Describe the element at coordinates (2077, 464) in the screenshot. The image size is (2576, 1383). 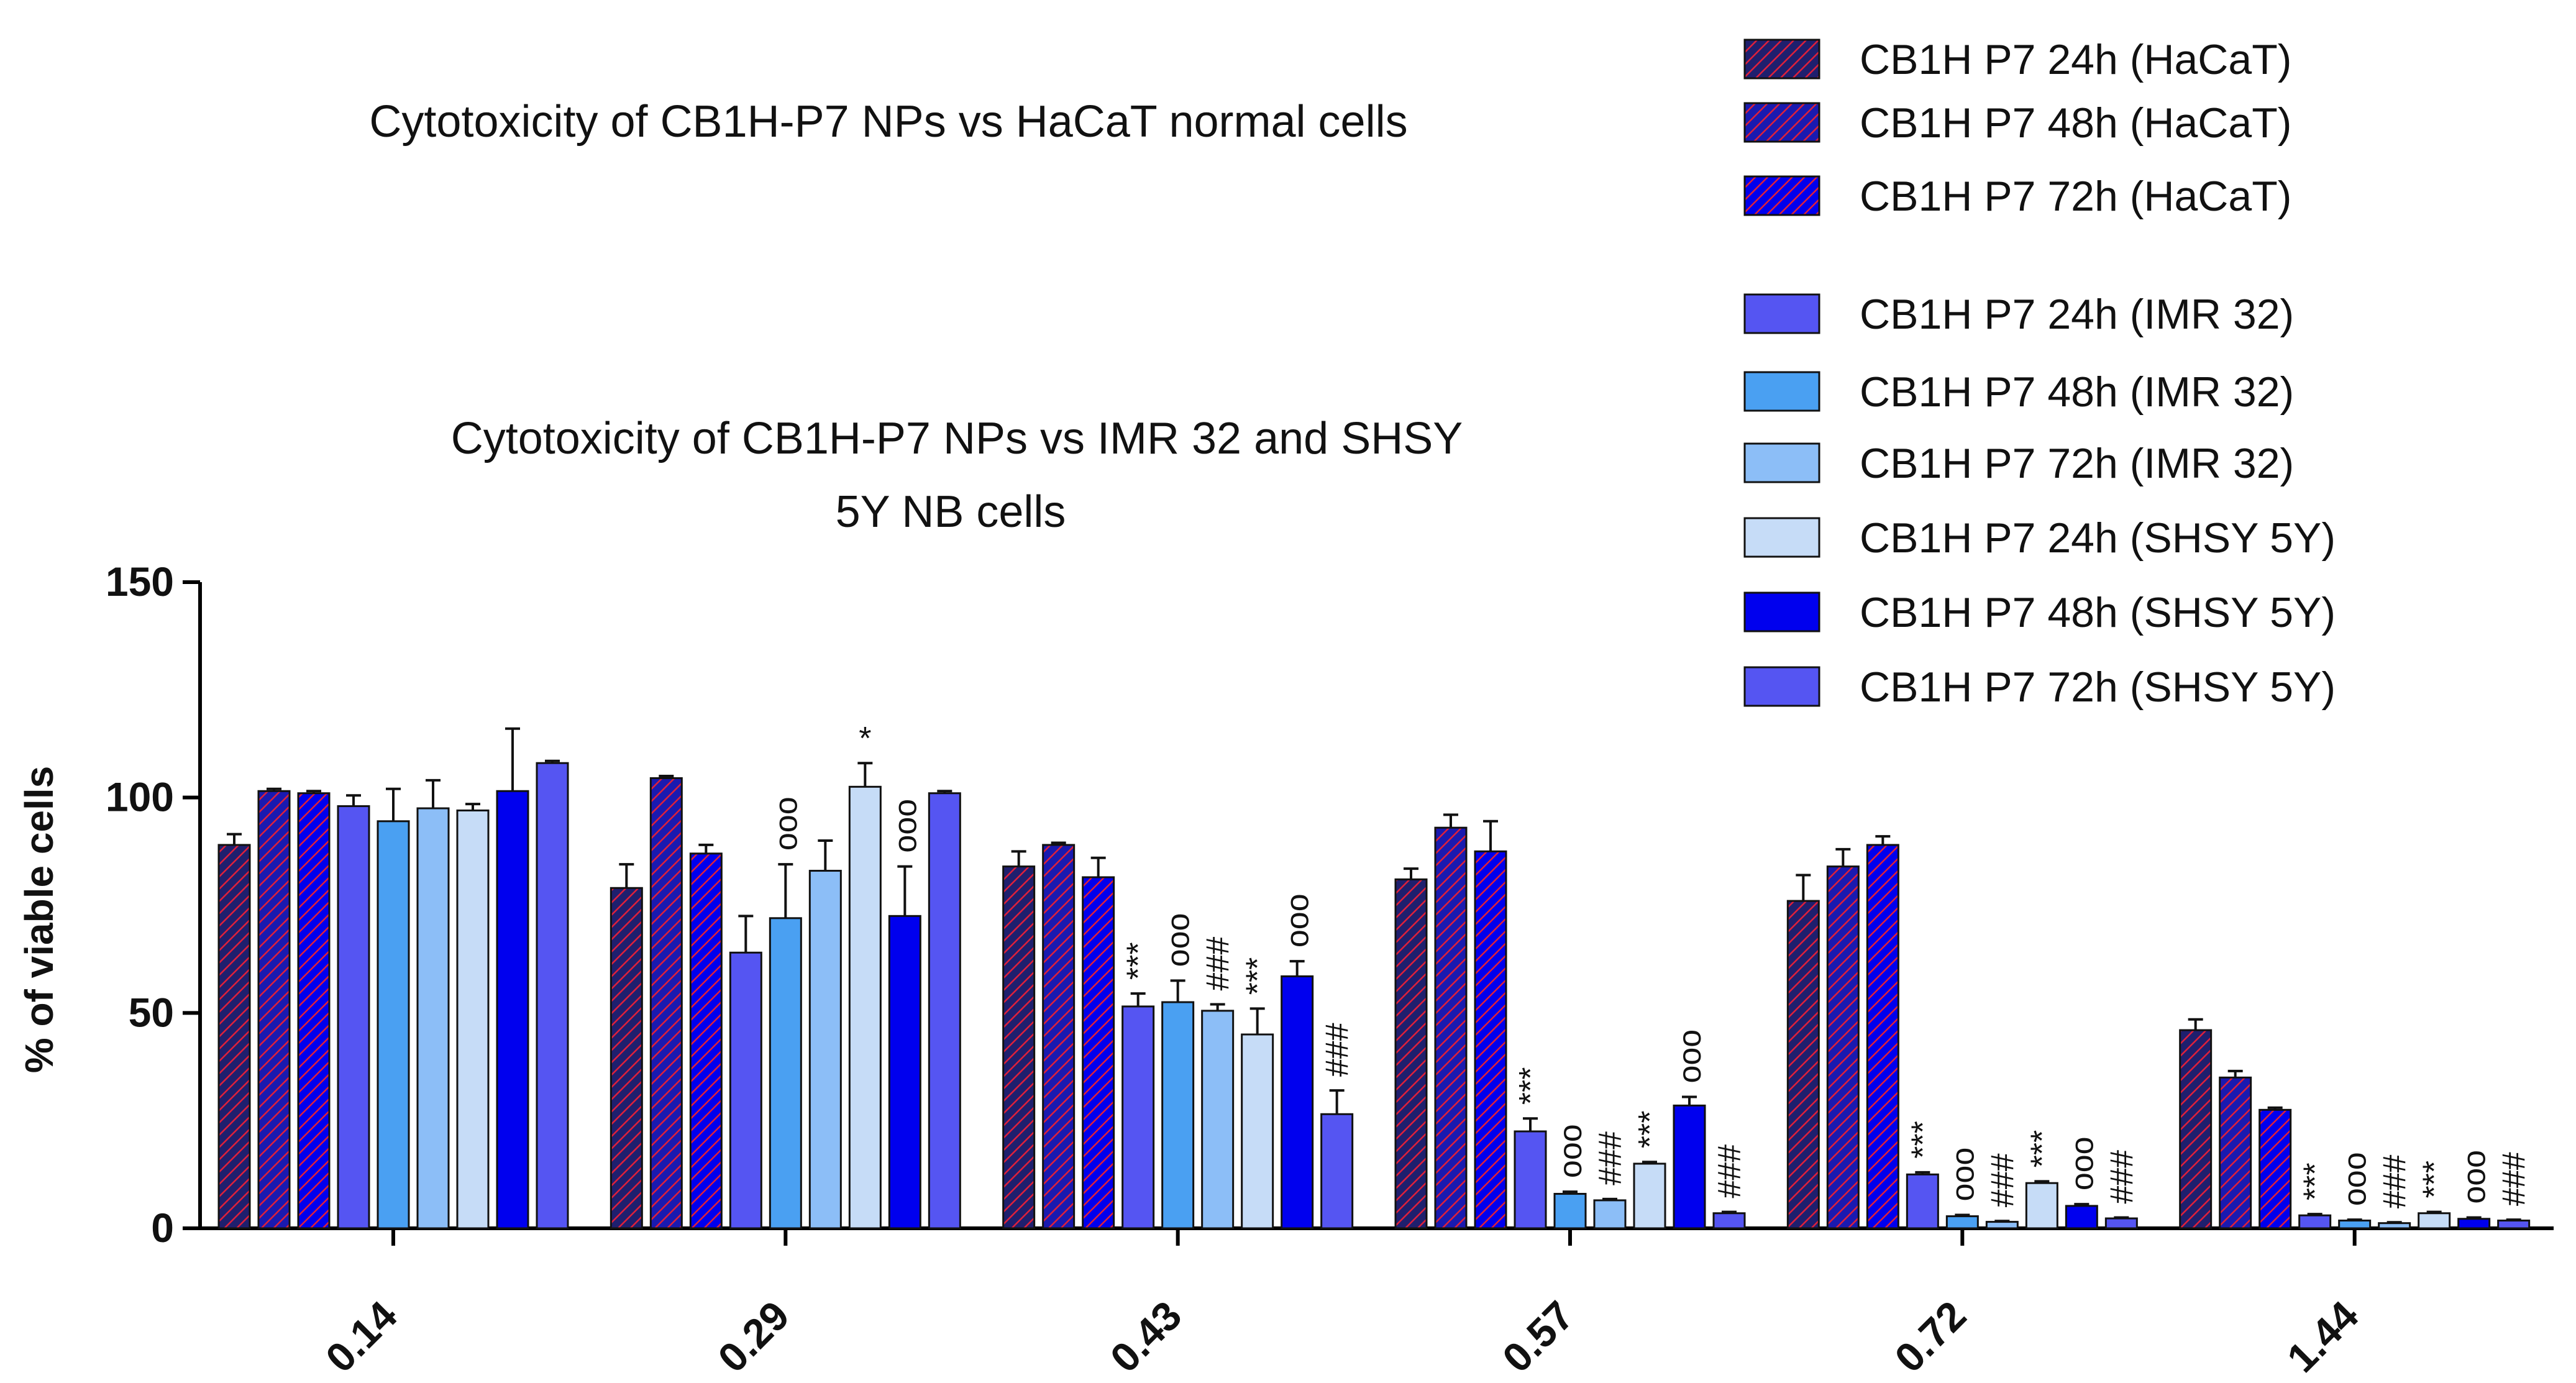
I see `legend-label: CB1H P7 72h (IMR 32)` at that location.